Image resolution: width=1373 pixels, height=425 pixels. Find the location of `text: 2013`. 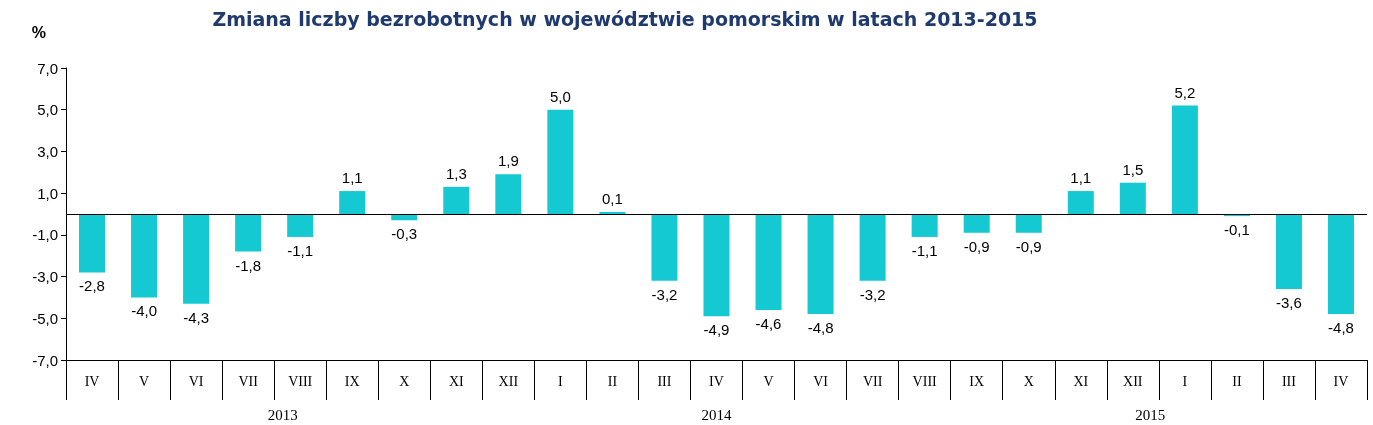

text: 2013 is located at coordinates (282, 414).